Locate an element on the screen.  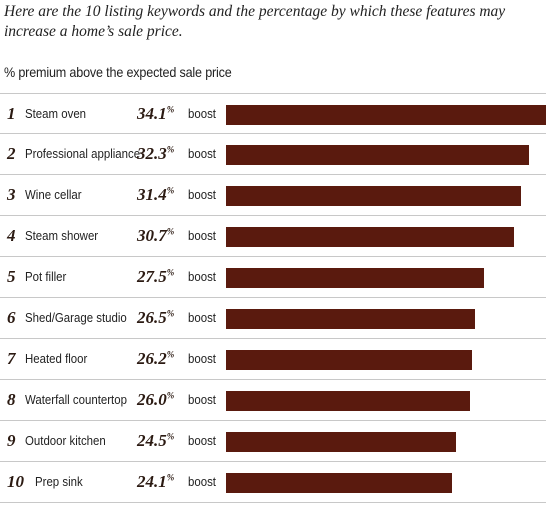
chart-row: 10 Prep sink 24.1% boost is located at coordinates (273, 482).